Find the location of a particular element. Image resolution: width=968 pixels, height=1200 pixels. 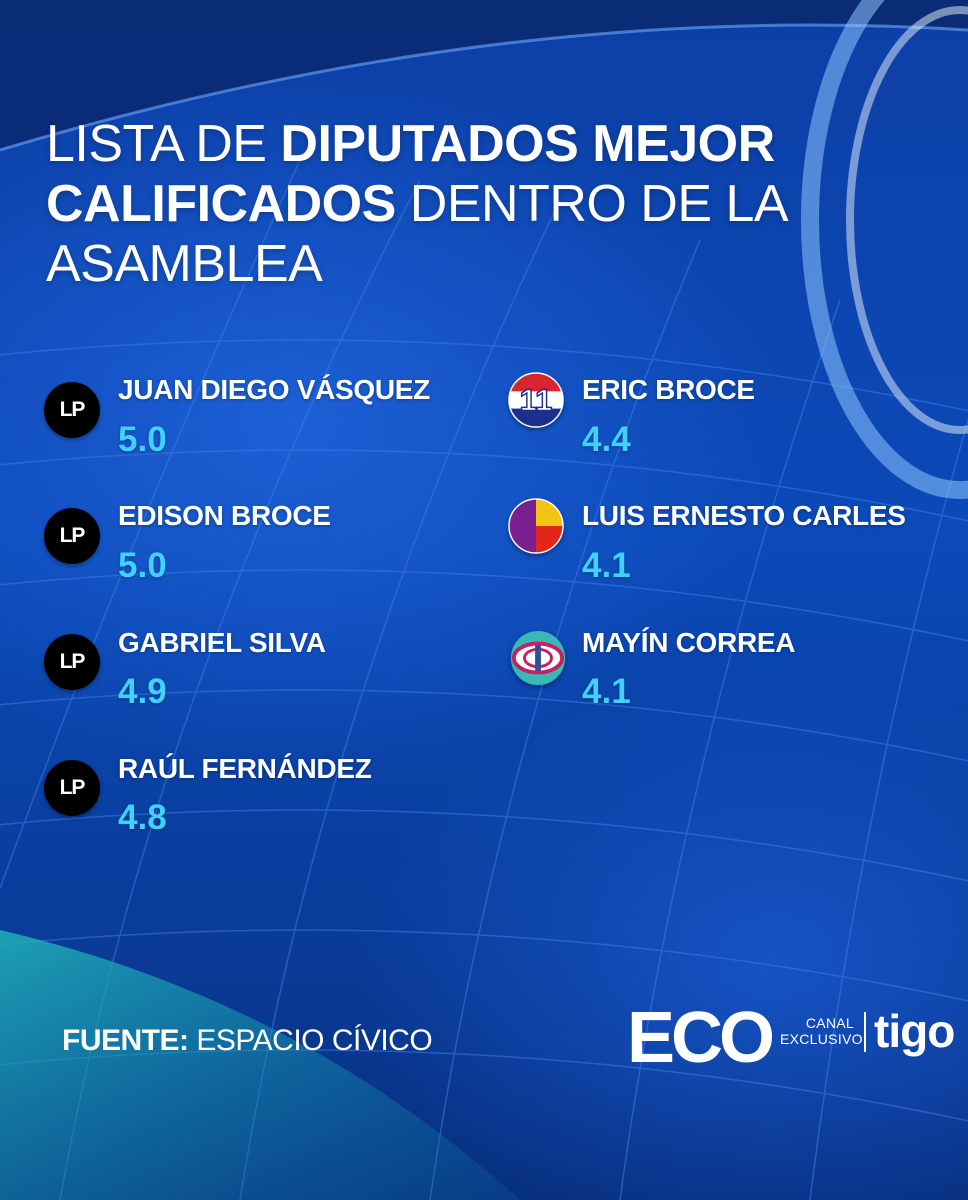

deputy-name: EDISON BROCE is located at coordinates (224, 515).